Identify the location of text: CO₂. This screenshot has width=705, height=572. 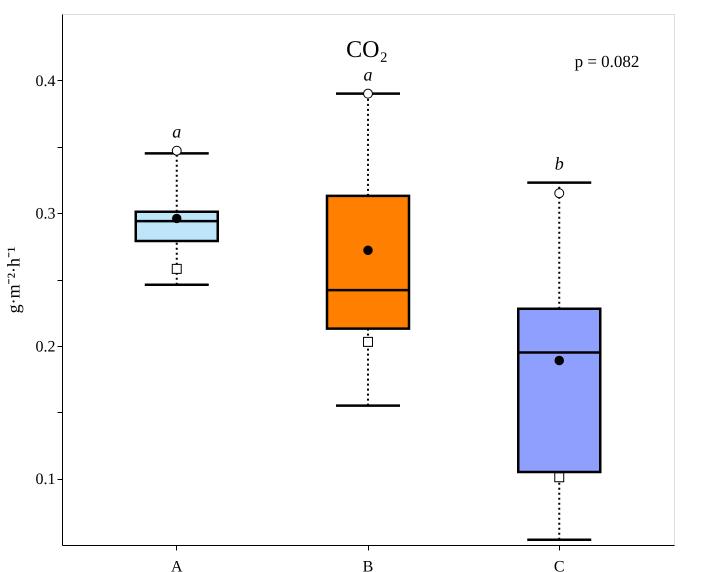
(367, 50).